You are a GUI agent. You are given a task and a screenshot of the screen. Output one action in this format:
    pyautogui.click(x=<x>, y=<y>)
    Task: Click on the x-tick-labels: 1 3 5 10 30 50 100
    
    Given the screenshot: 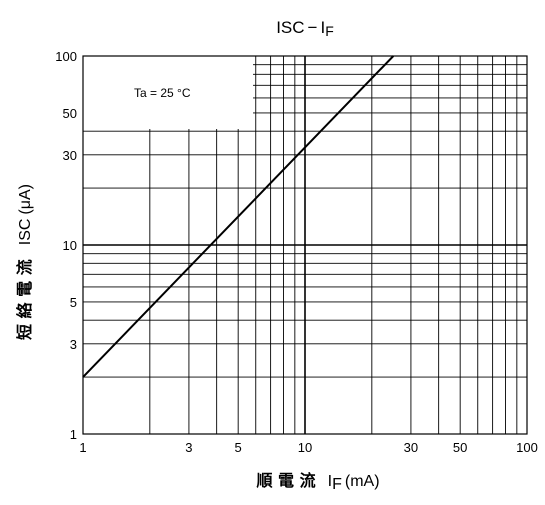 What is the action you would take?
    pyautogui.click(x=308, y=447)
    